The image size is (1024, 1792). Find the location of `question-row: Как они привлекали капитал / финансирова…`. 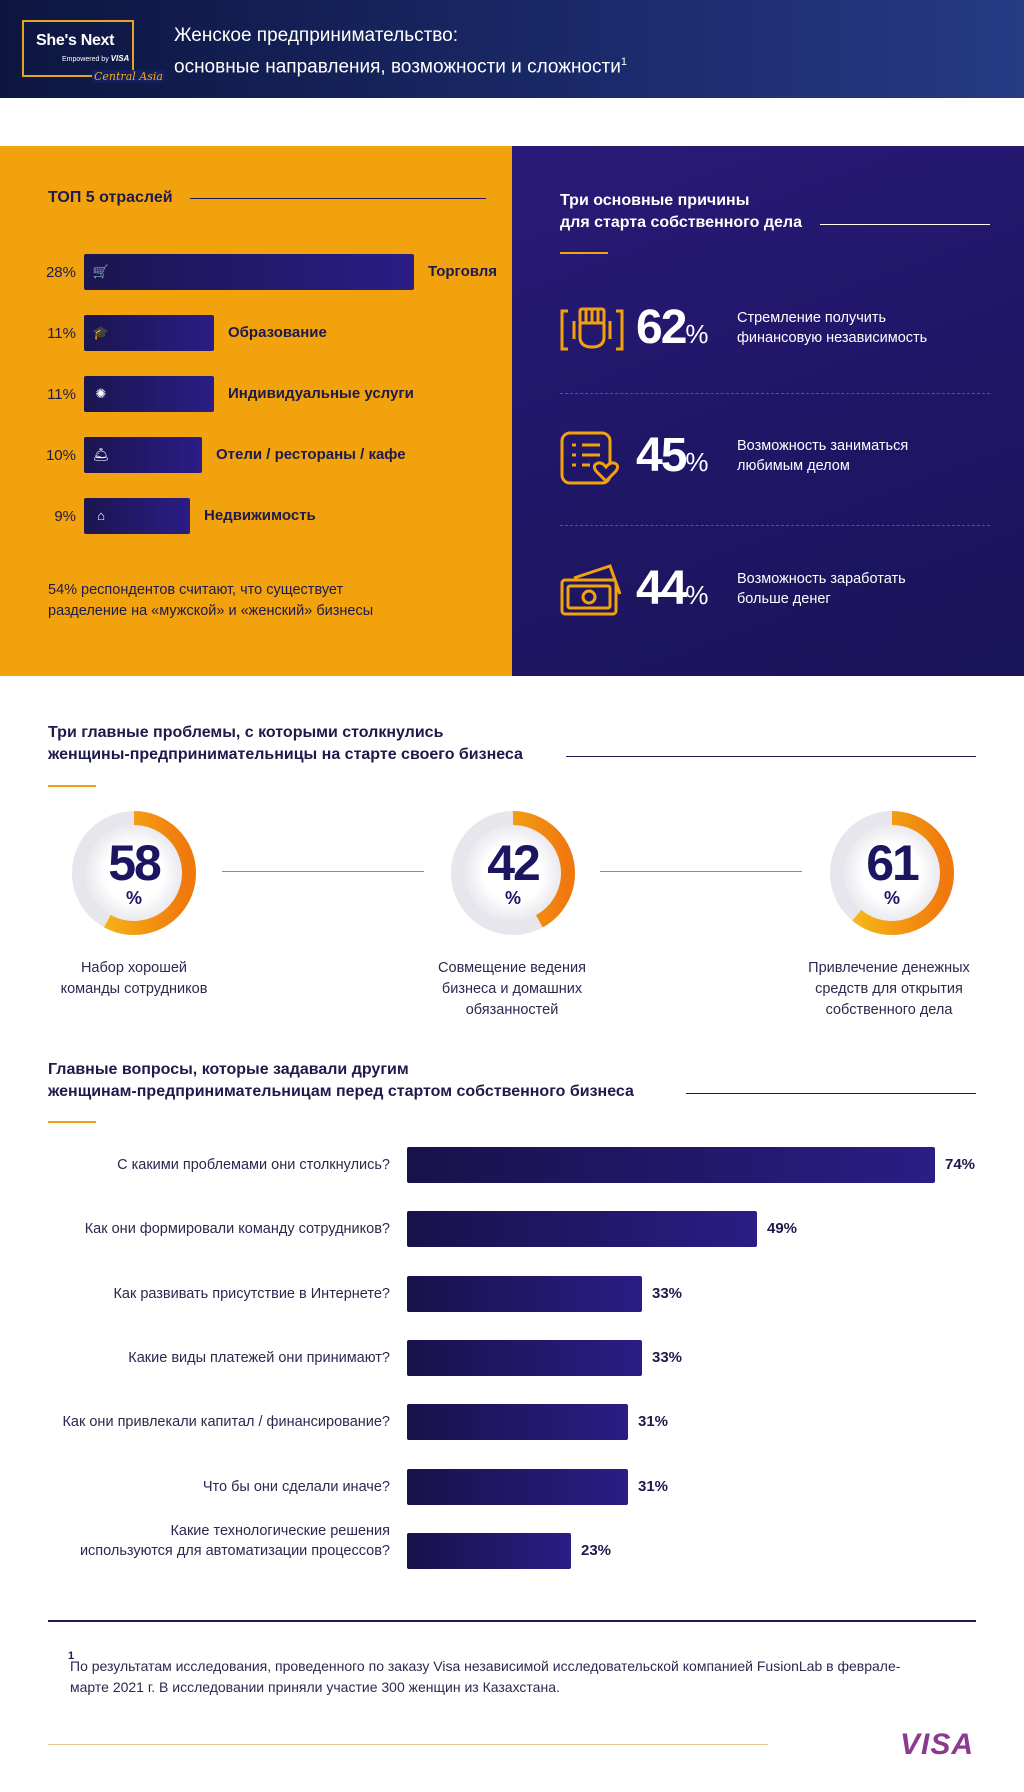

question-row: Как они привлекали капитал / финансирова… is located at coordinates (512, 1423).